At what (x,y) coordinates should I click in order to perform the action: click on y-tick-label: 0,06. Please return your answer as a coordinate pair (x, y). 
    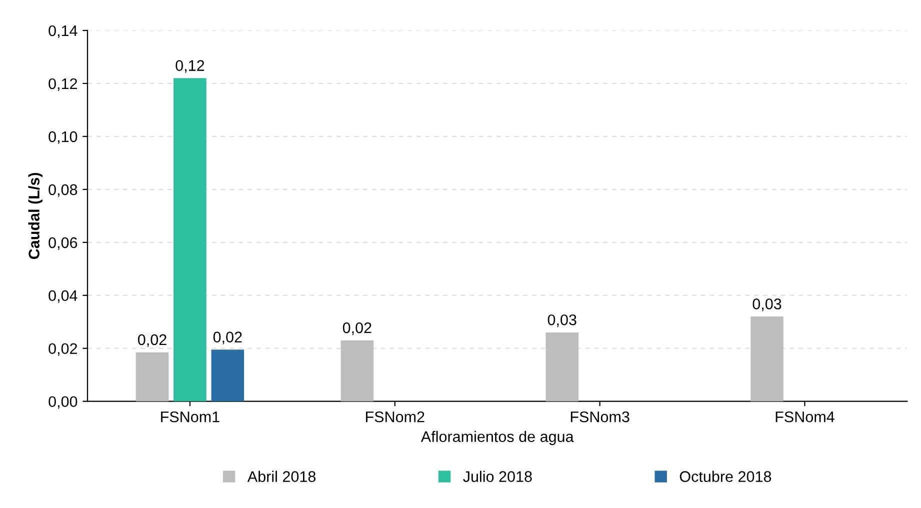
    Looking at the image, I should click on (63, 243).